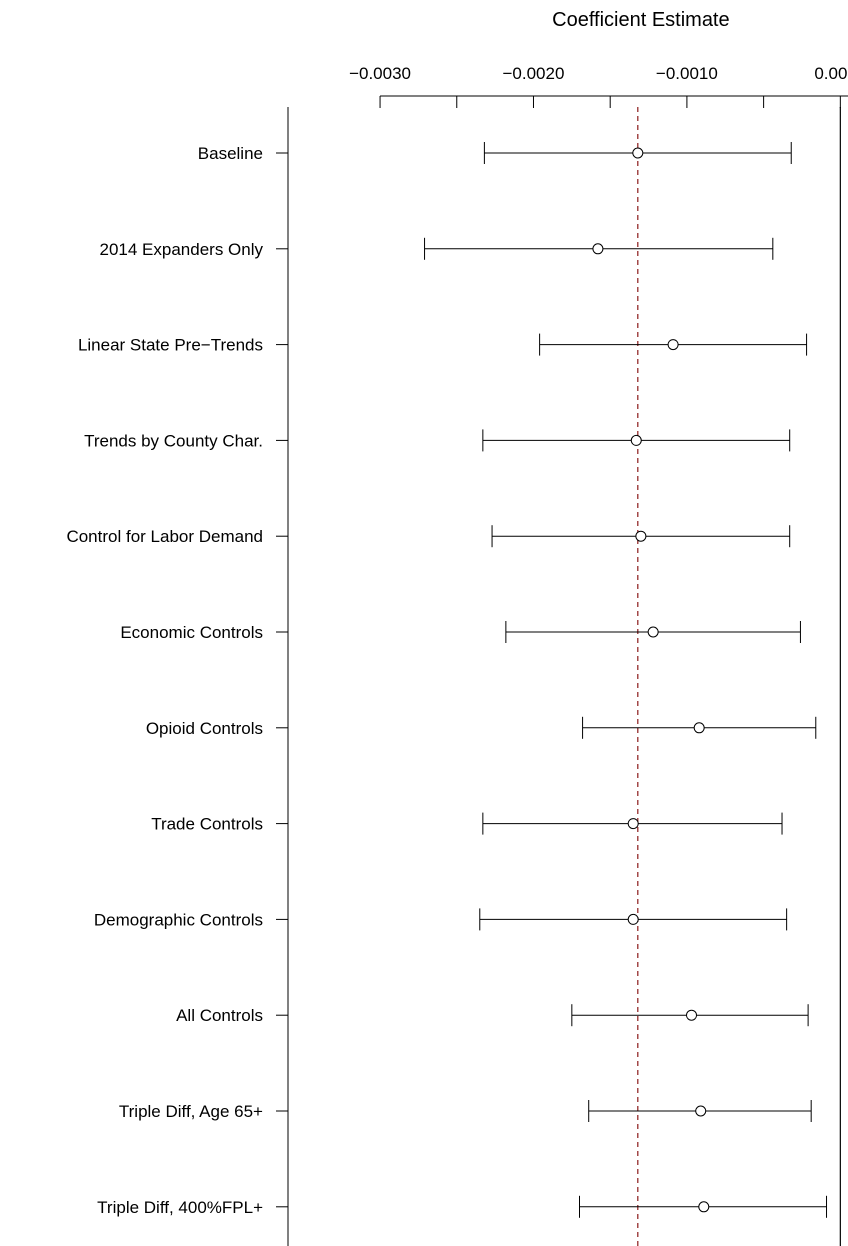 The width and height of the screenshot is (848, 1246). What do you see at coordinates (173, 440) in the screenshot?
I see `category-label: Trends by County Char.` at bounding box center [173, 440].